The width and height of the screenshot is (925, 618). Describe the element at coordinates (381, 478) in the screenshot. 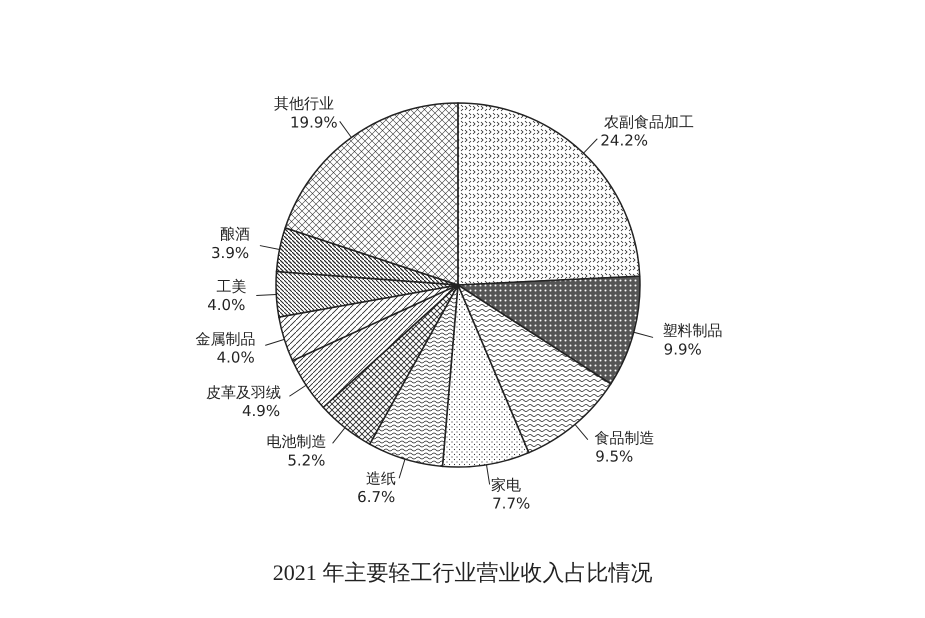

I see `slice-label: 造纸` at that location.